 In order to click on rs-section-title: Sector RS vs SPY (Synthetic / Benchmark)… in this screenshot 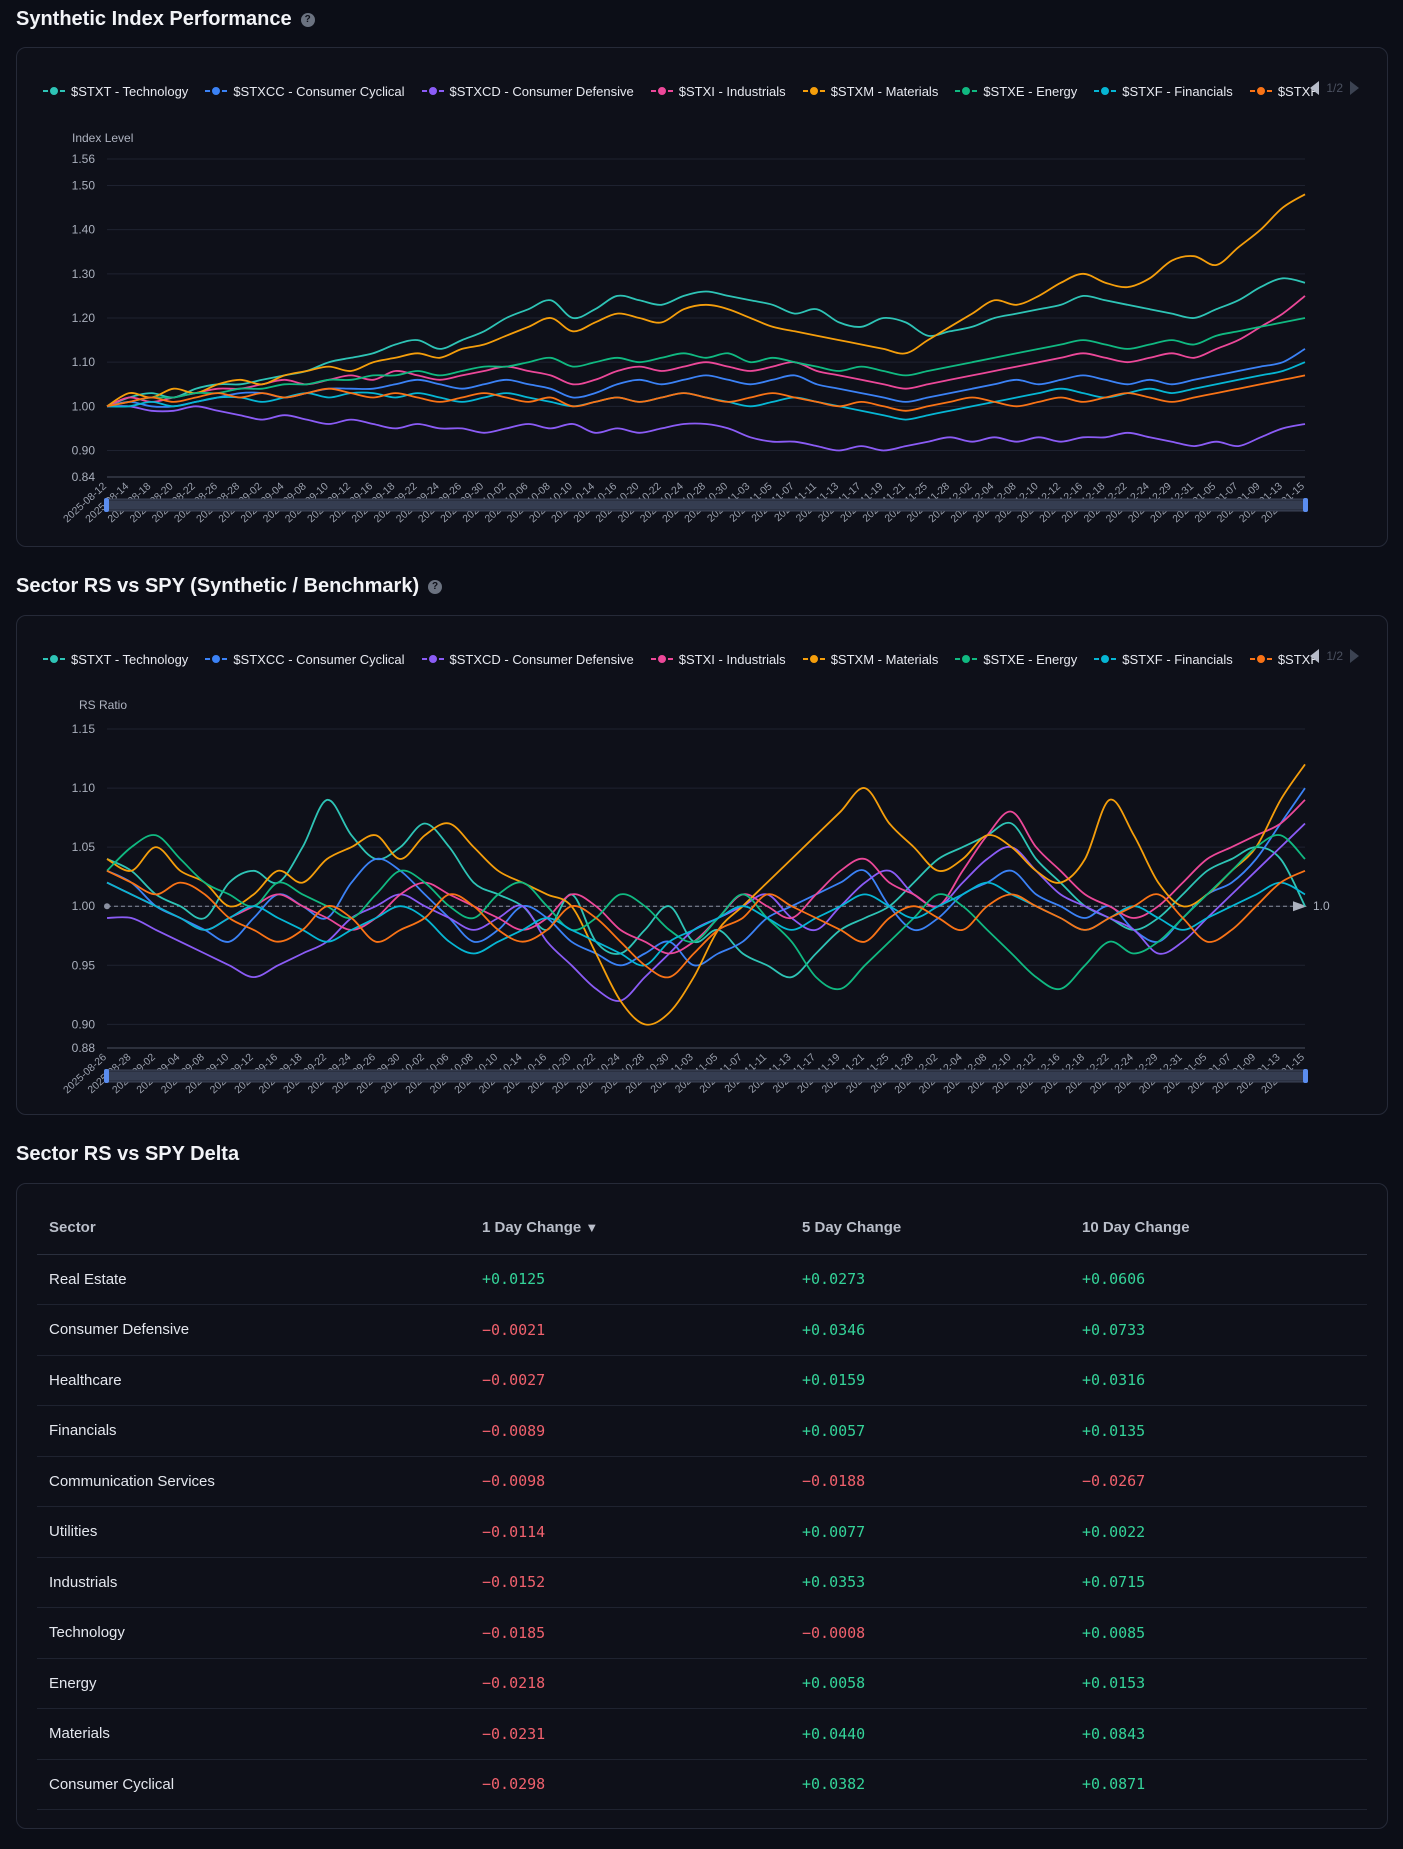, I will do `click(229, 586)`.